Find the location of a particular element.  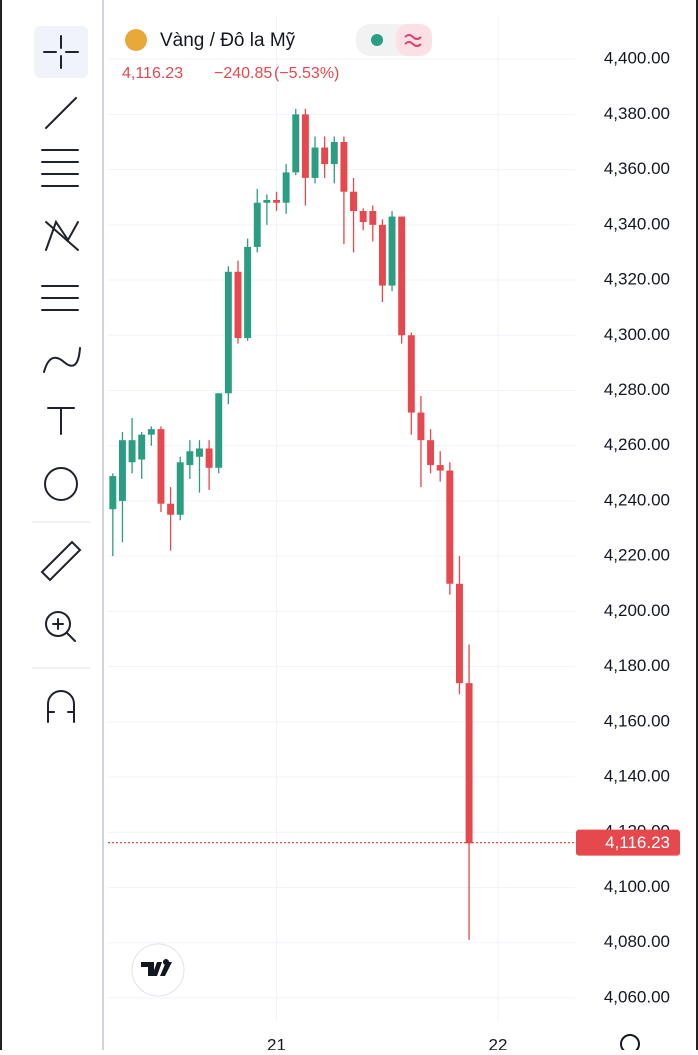

last-price-badge is located at coordinates (628, 842).